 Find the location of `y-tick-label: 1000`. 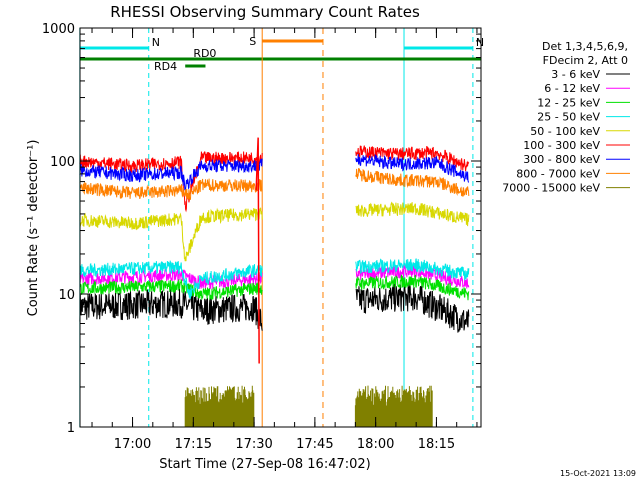

y-tick-label: 1000 is located at coordinates (58, 29).